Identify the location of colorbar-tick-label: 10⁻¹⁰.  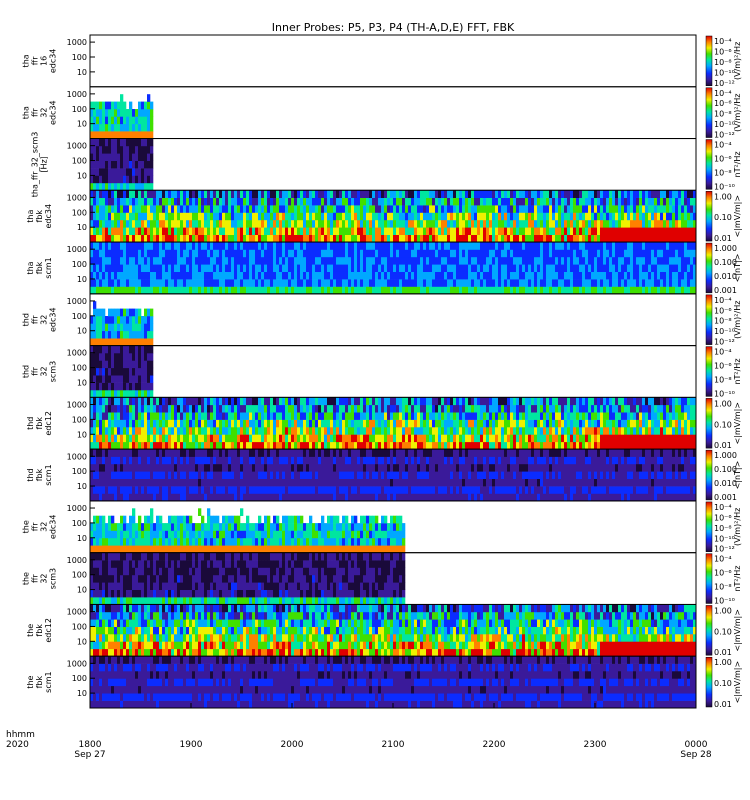
(724, 393).